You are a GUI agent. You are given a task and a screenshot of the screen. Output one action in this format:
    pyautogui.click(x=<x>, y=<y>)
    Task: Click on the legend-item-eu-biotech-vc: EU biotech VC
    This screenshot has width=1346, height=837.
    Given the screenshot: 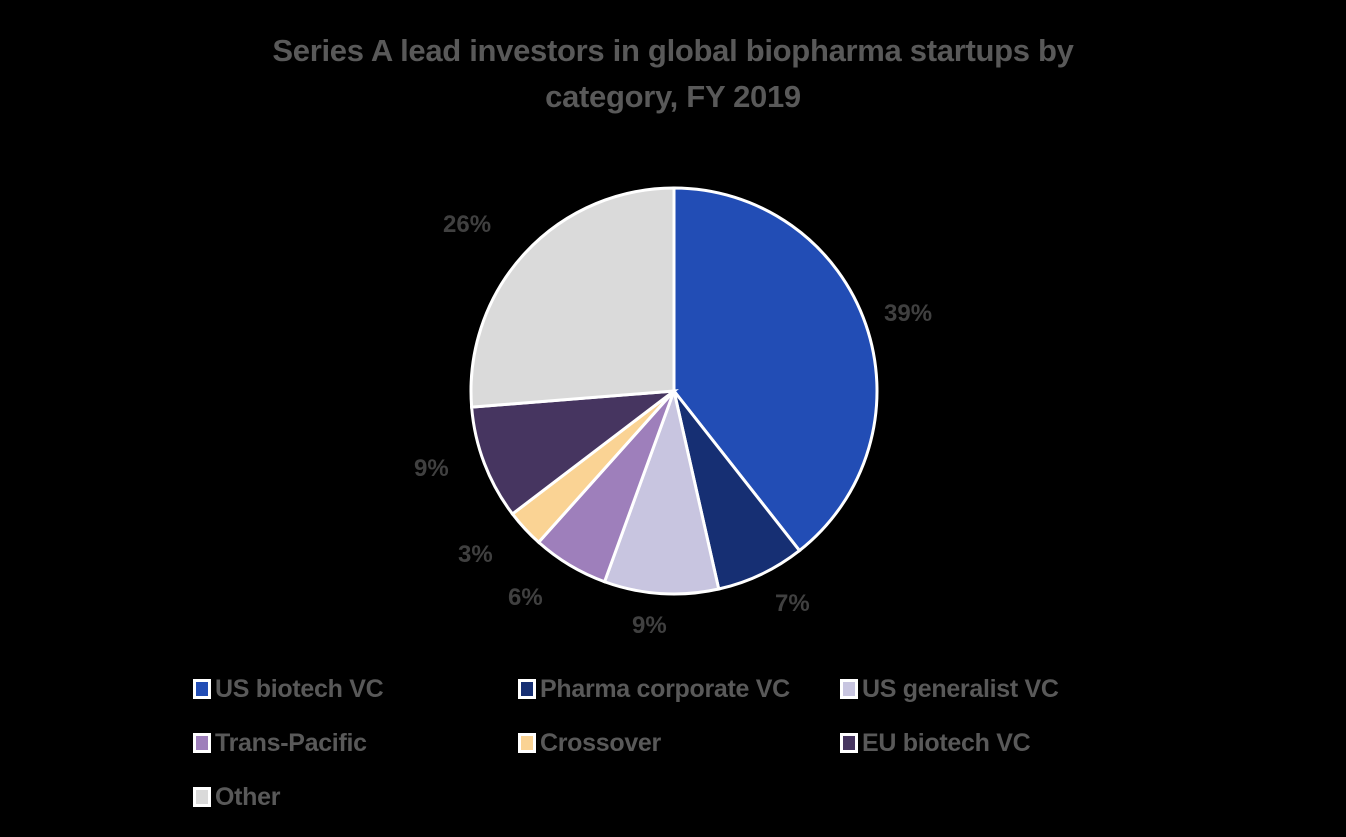 What is the action you would take?
    pyautogui.click(x=935, y=743)
    